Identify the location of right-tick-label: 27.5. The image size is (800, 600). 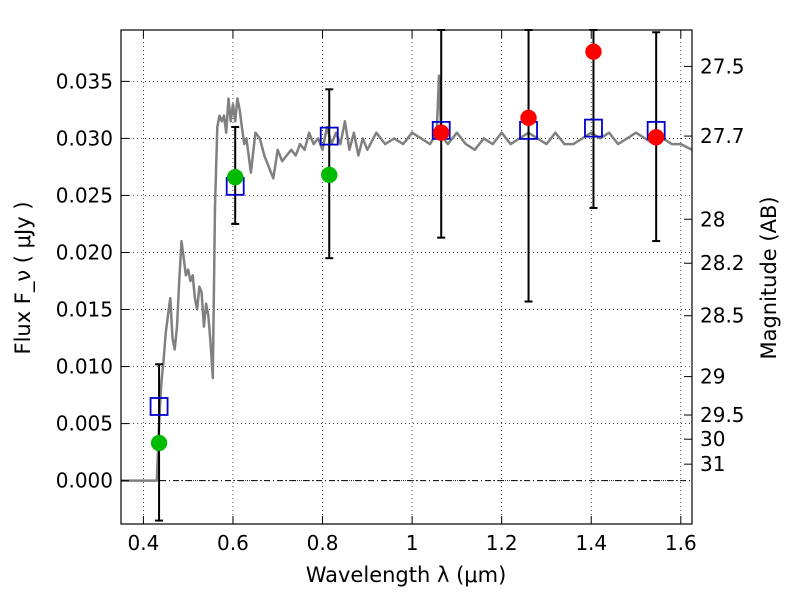
(722, 66).